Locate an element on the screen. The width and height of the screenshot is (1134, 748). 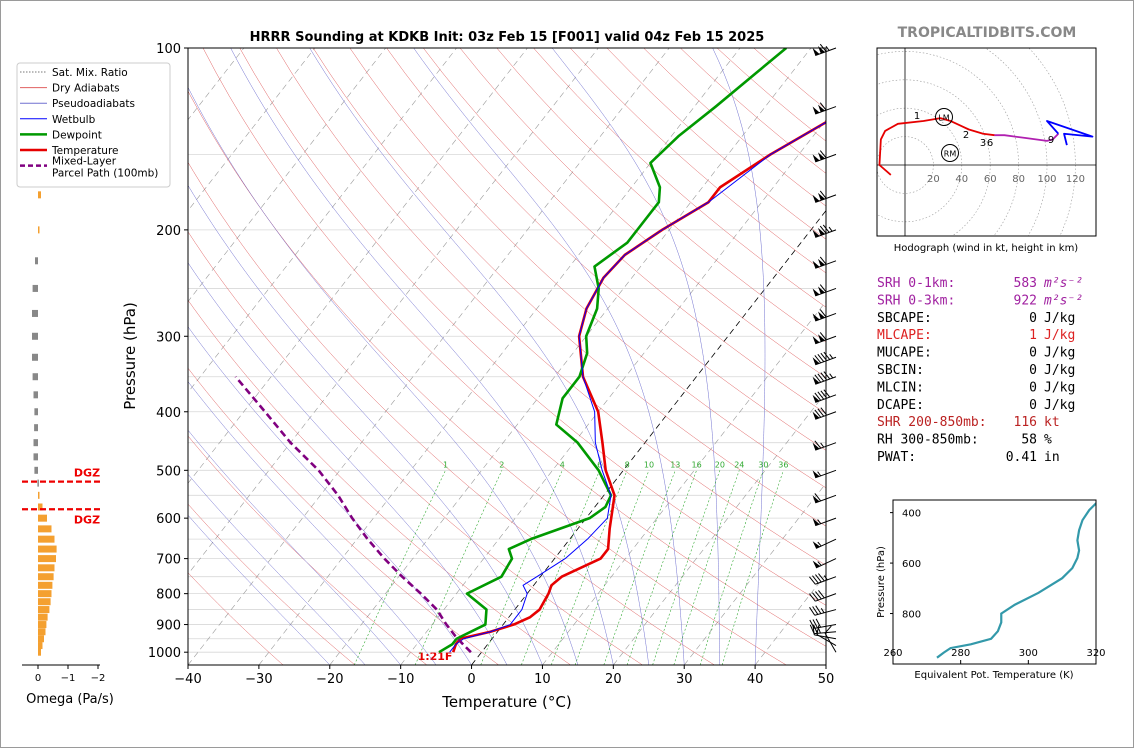
hodo-tick-label: 120 is located at coordinates (1075, 179).